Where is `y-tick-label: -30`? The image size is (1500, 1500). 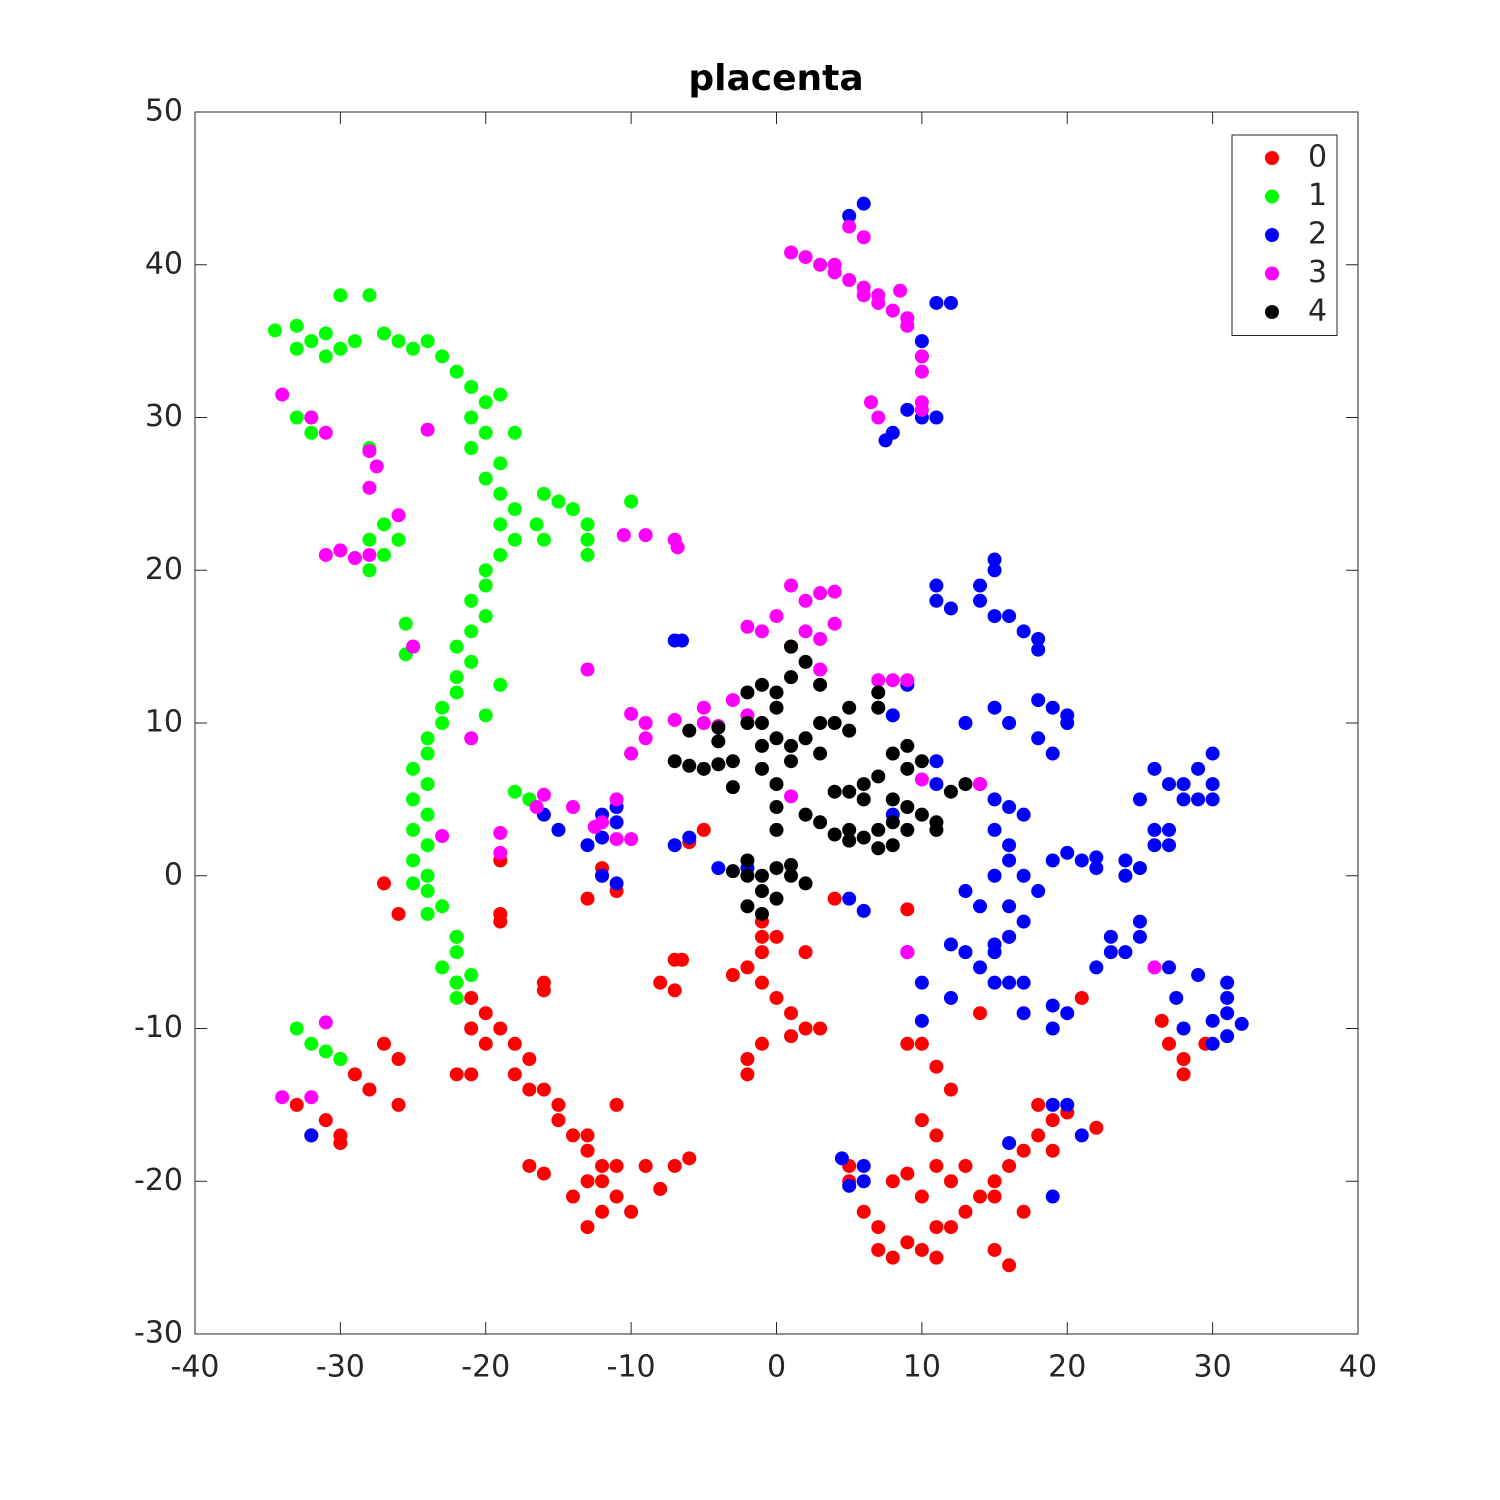 y-tick-label: -30 is located at coordinates (158, 1333).